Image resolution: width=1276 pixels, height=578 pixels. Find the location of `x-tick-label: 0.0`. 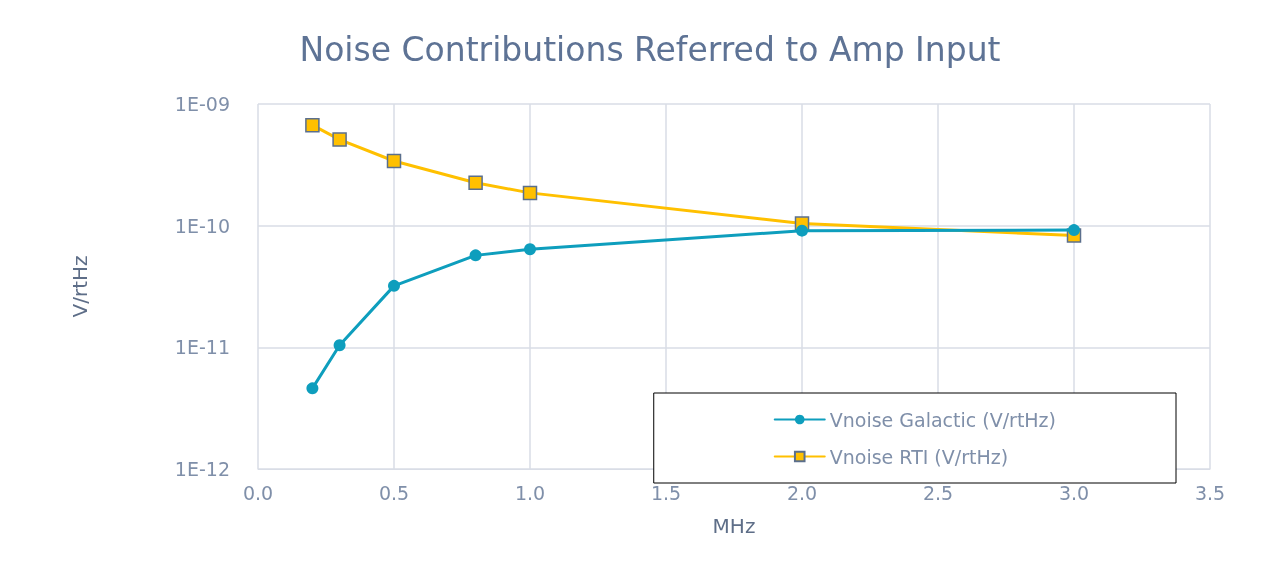

x-tick-label: 0.0 is located at coordinates (258, 492).